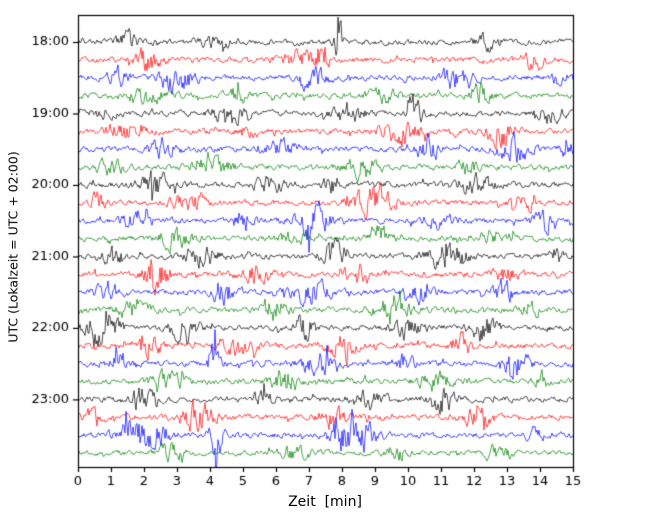 This screenshot has height=520, width=650. Describe the element at coordinates (13, 247) in the screenshot. I see `y-axis-title: UTC (Lokalzeit = UTC + 02:00)` at that location.